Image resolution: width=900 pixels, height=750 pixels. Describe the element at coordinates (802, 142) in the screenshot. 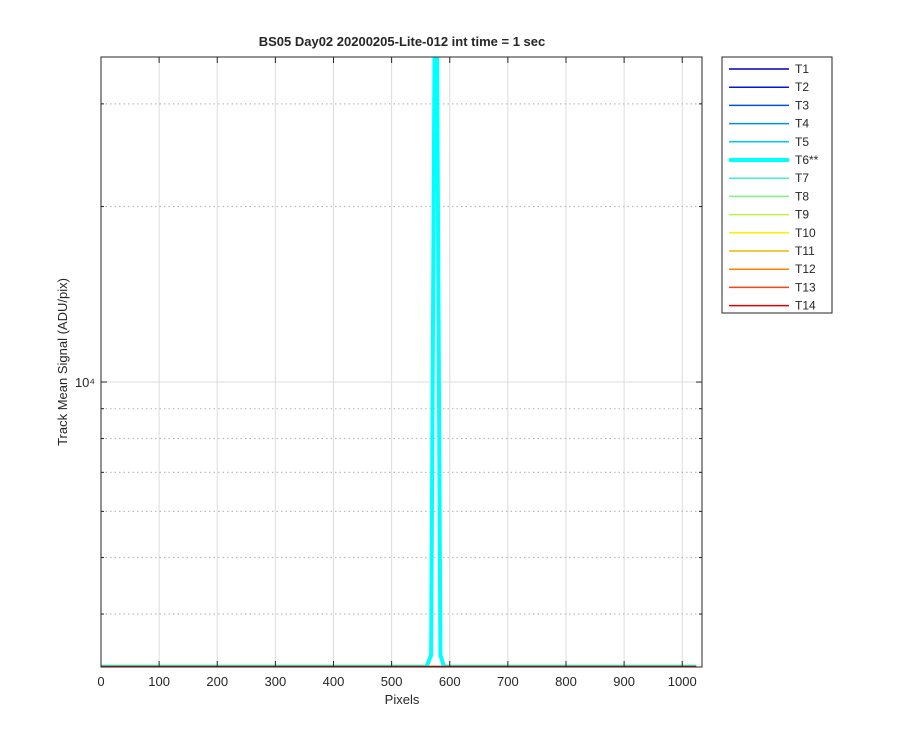

I see `legend-label: T5` at that location.